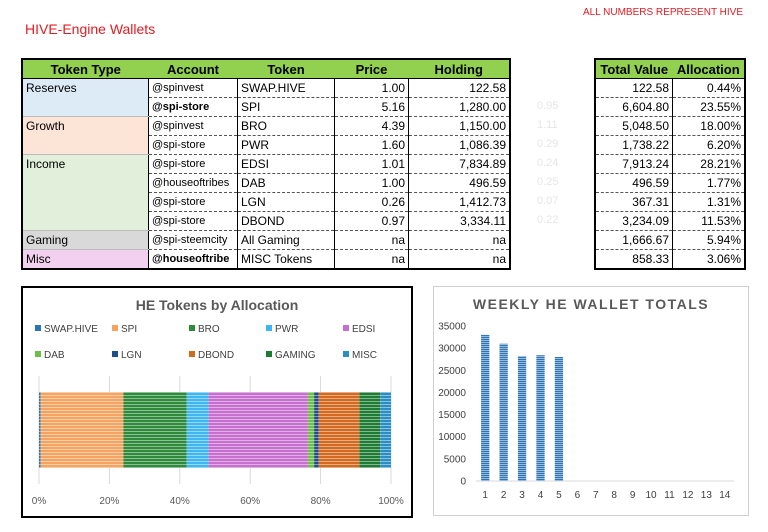 The height and width of the screenshot is (532, 768). I want to click on token-type-cell: Misc, so click(85, 259).